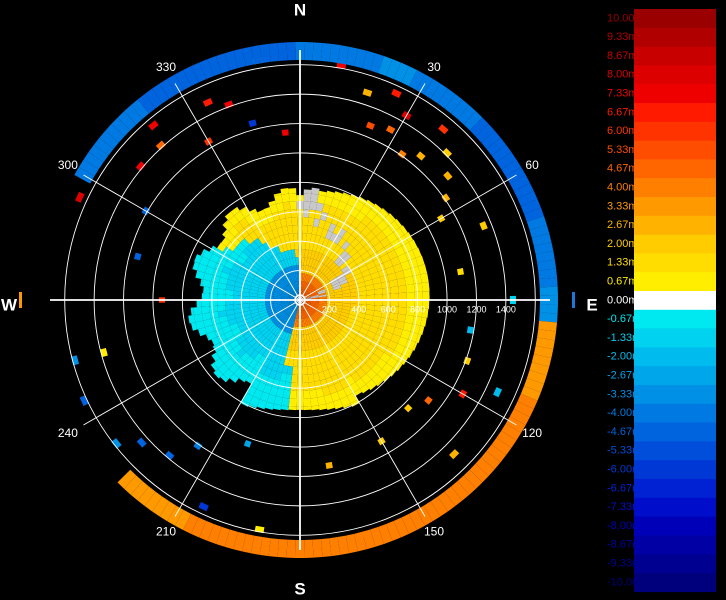  I want to click on colorbar-label: 6.00m/s, so click(627, 131).